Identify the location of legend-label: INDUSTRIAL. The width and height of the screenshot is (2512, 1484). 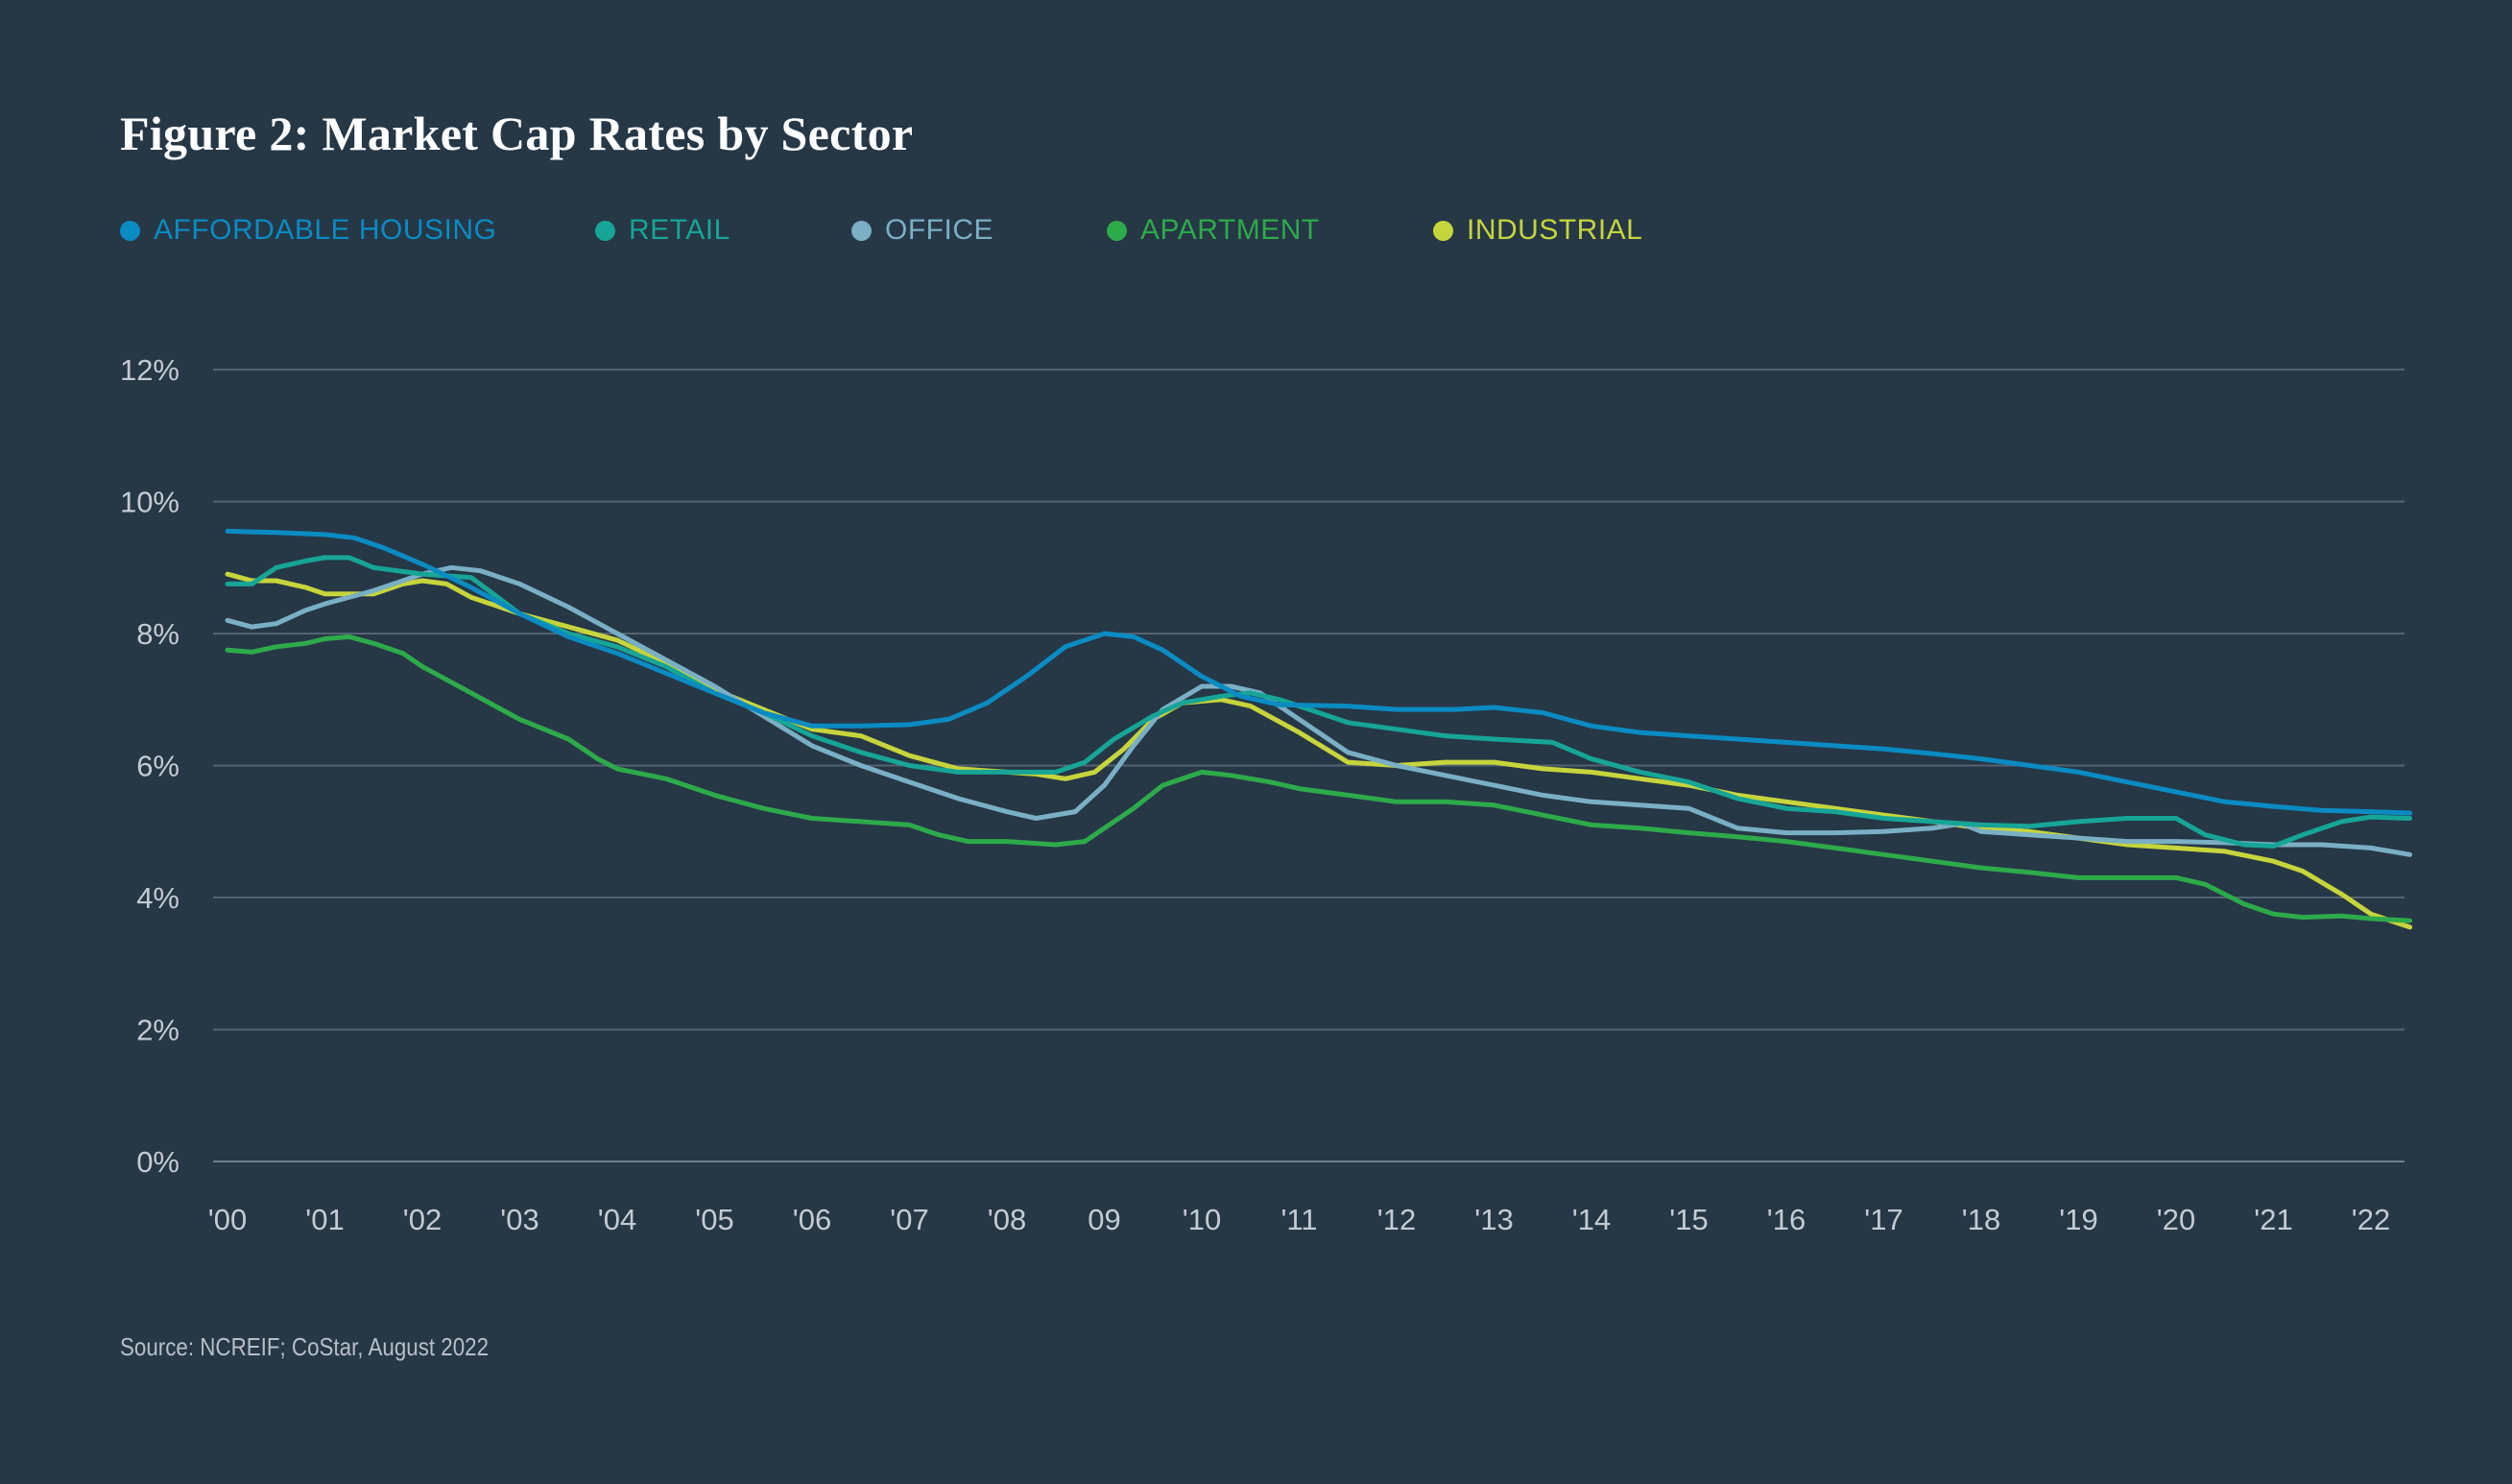
(1555, 230).